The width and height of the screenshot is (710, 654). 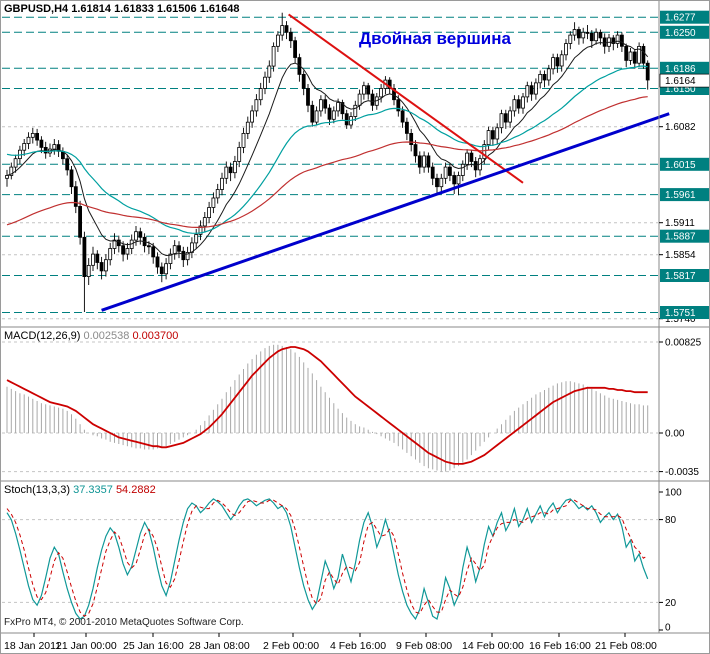 I want to click on time-axis-label: 21 Jan 00:00, so click(x=86, y=646).